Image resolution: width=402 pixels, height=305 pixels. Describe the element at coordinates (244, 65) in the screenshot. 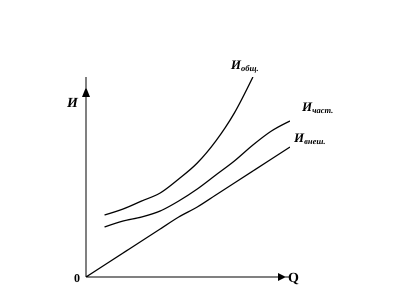

I see `series-label: И$_{общ.}$` at that location.